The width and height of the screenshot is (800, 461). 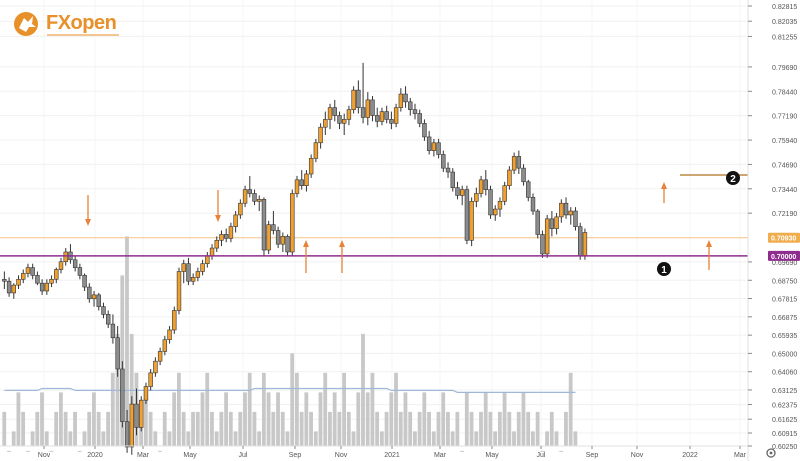 I want to click on gear-icon, so click(x=771, y=453).